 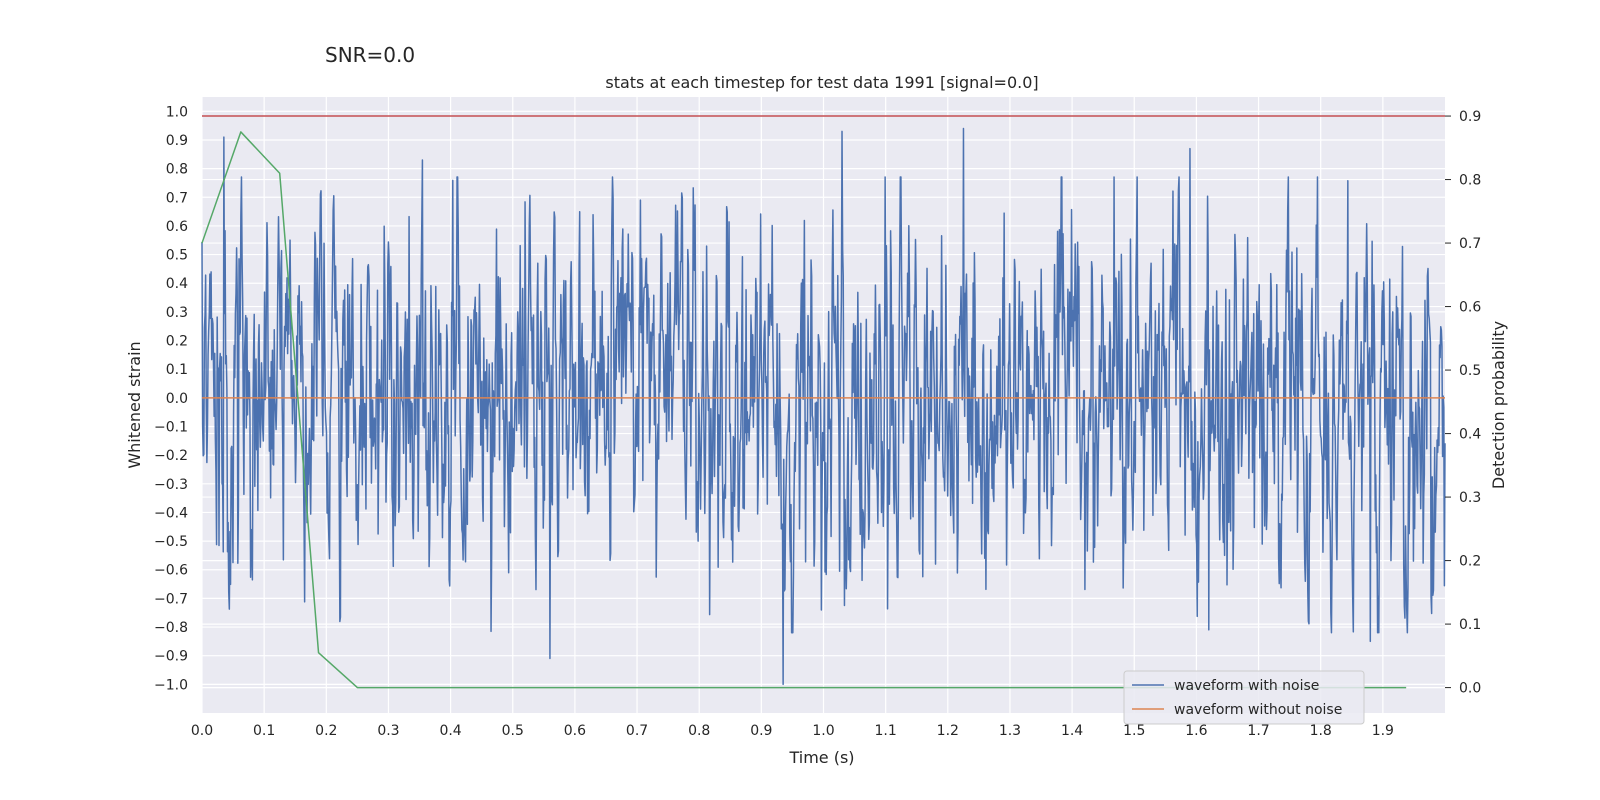 I want to click on y-tick-label: −0.2, so click(x=171, y=456).